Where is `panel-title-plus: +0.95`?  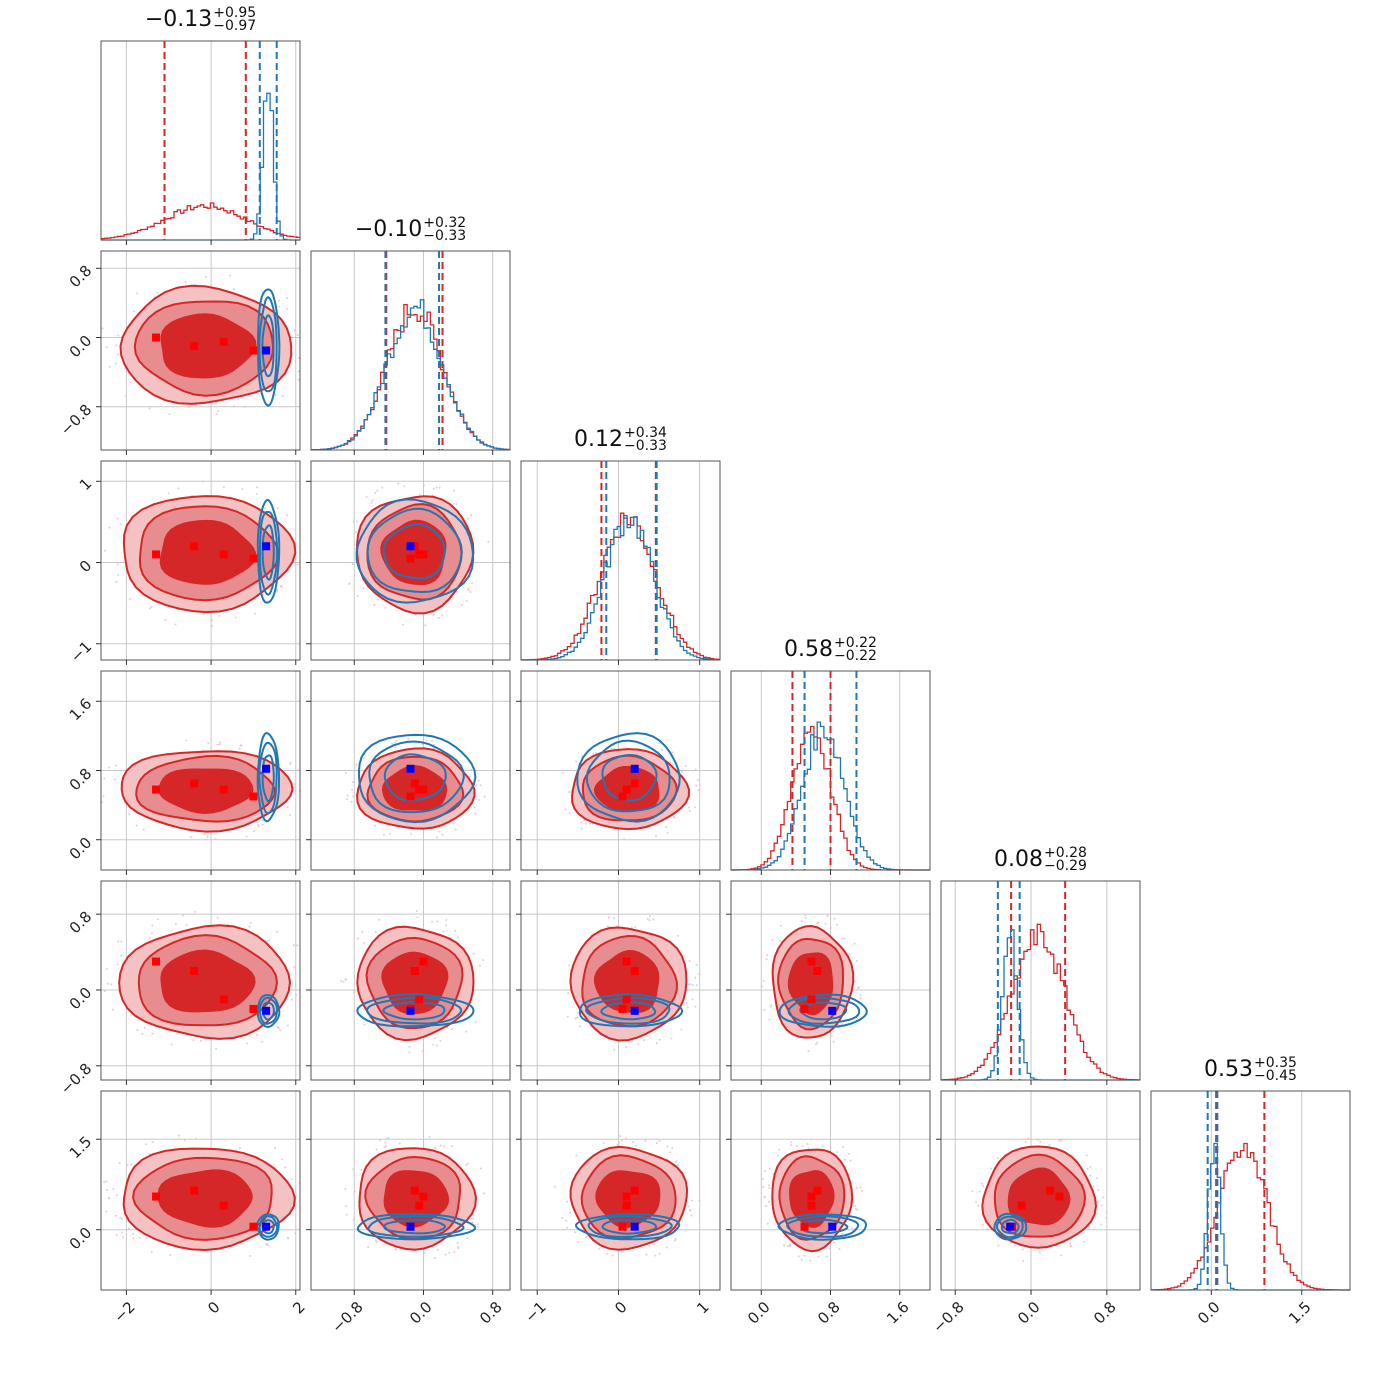
panel-title-plus: +0.95 is located at coordinates (235, 13).